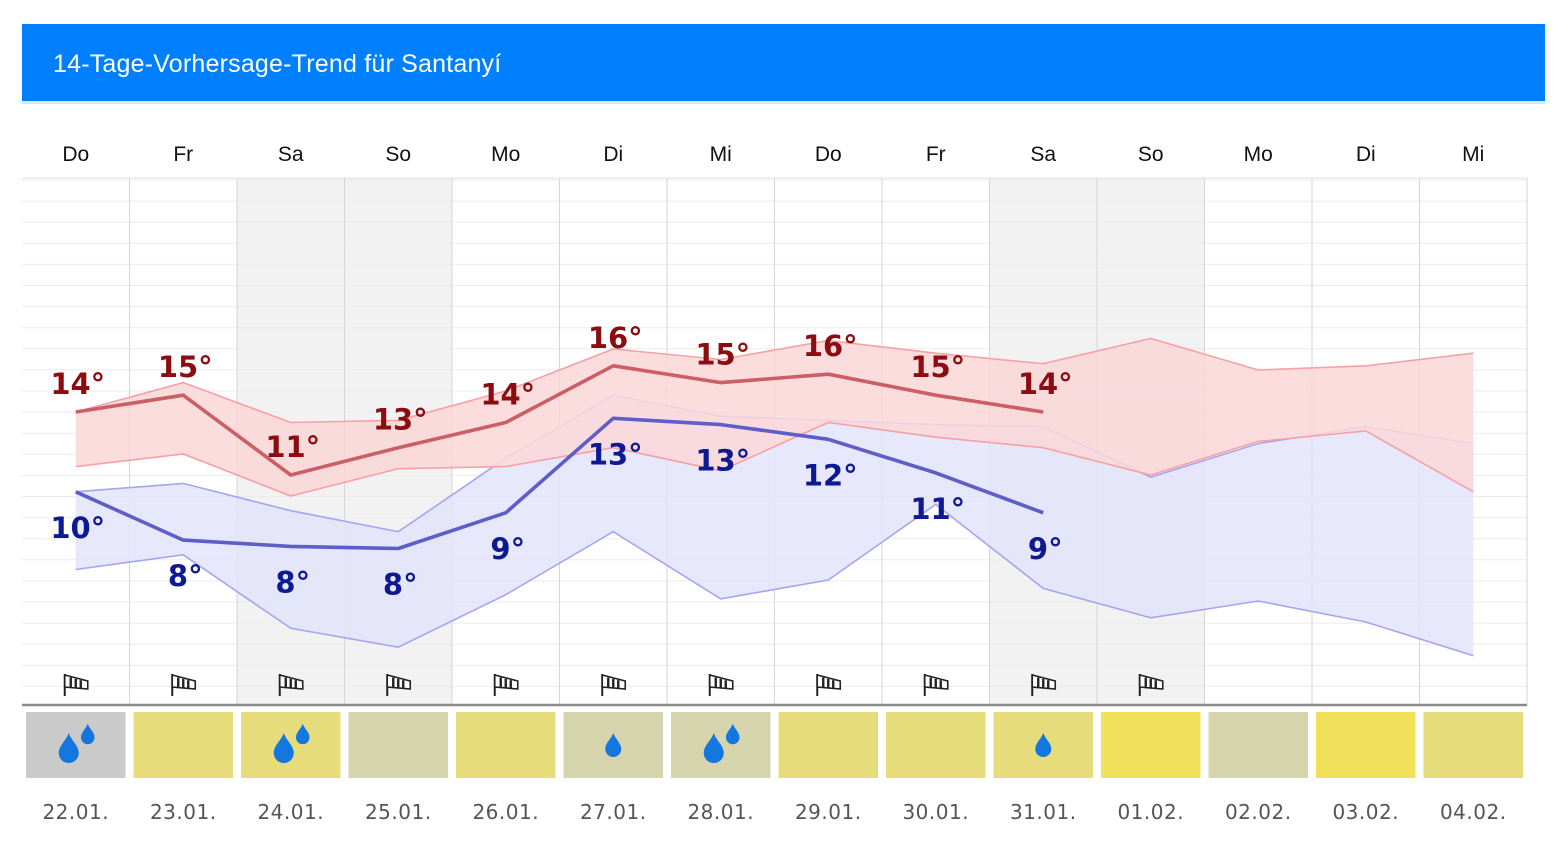  I want to click on min-temperature-line, so click(559, 483).